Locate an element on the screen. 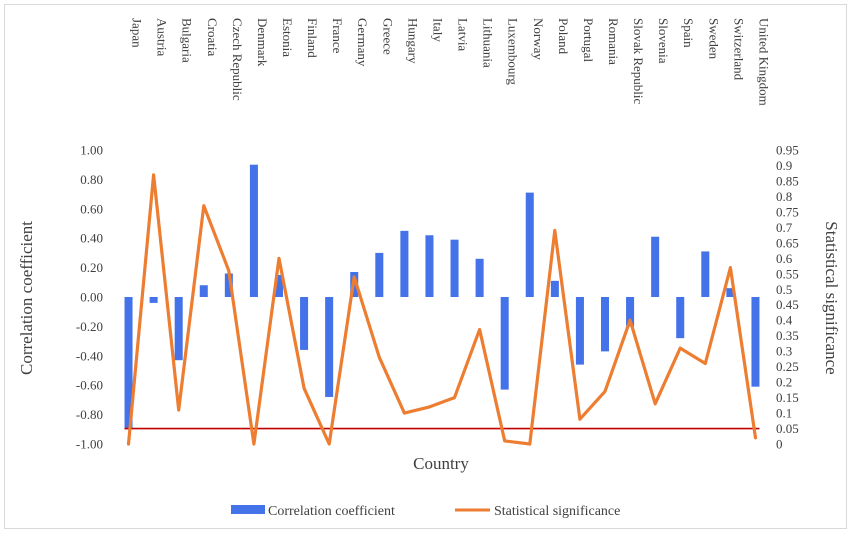 The width and height of the screenshot is (851, 533). right-tick-label: 0.2 is located at coordinates (784, 382).